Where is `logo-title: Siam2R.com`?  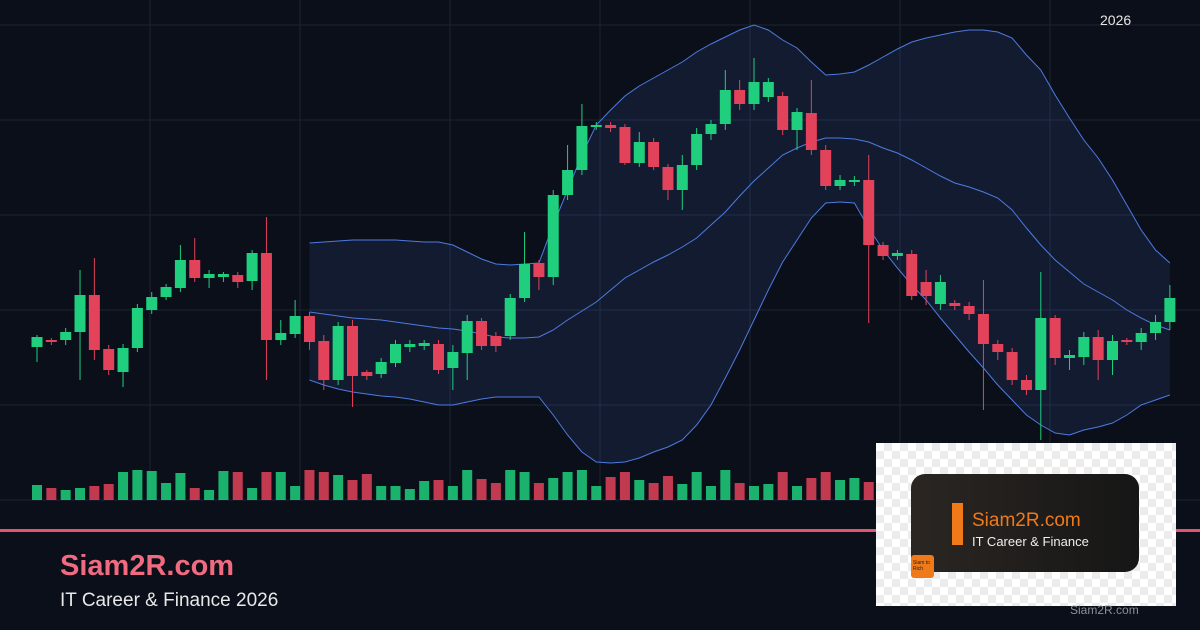 logo-title: Siam2R.com is located at coordinates (1026, 520).